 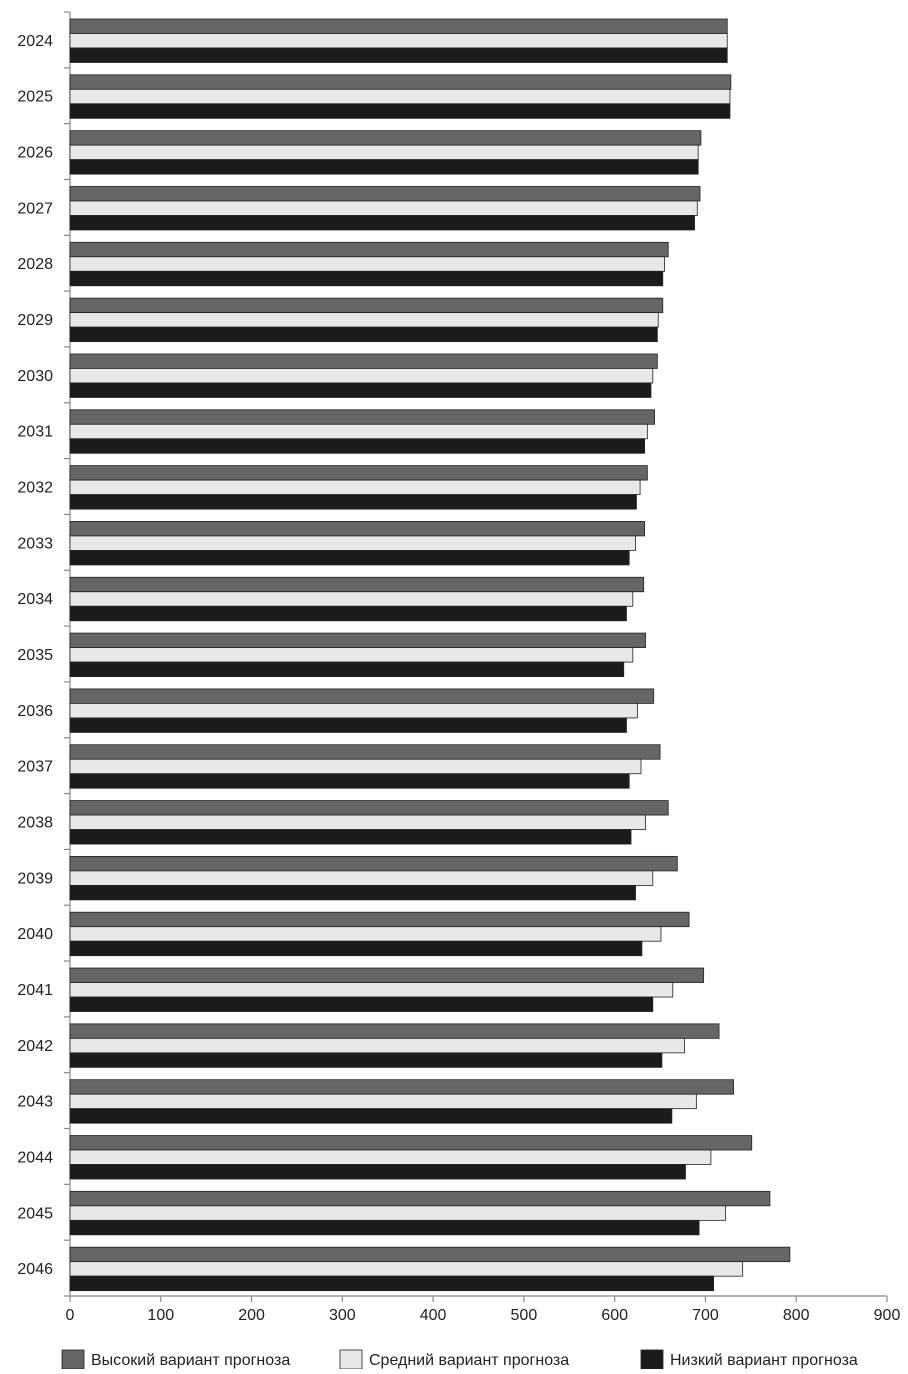 What do you see at coordinates (35, 711) in the screenshot?
I see `y-tick-label: 2036` at bounding box center [35, 711].